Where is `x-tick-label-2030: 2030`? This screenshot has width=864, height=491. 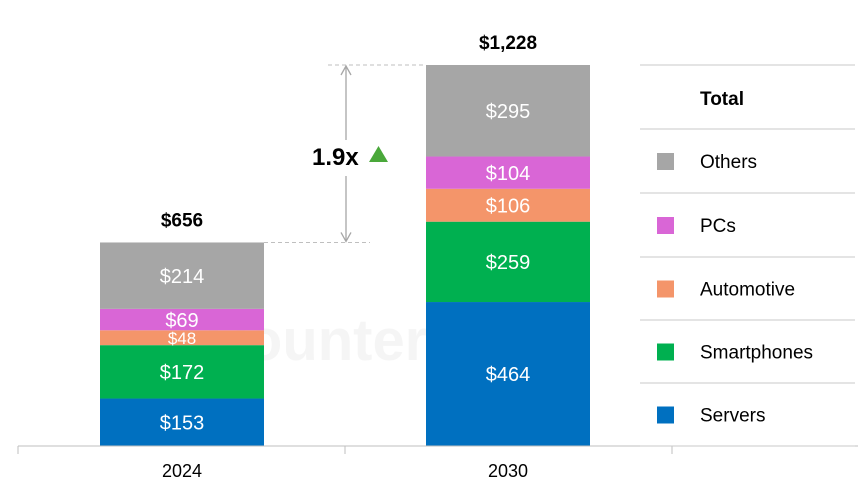
x-tick-label-2030: 2030 is located at coordinates (508, 471).